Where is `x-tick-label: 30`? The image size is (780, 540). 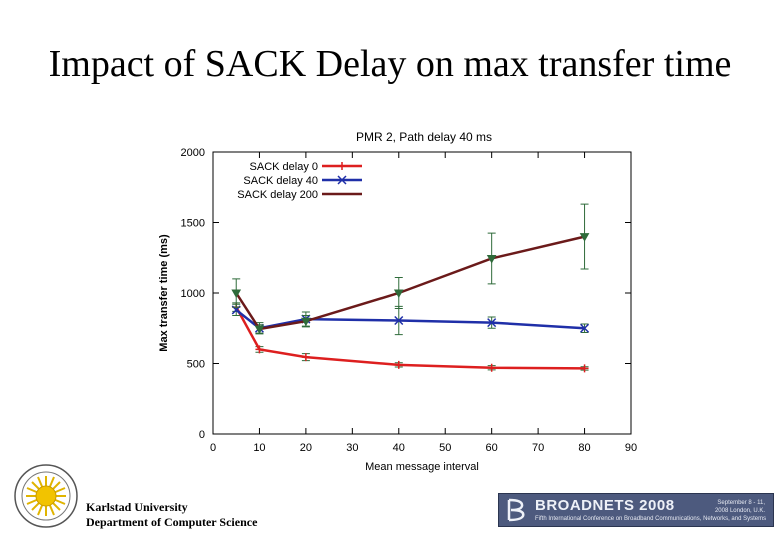
x-tick-label: 30 is located at coordinates (352, 448).